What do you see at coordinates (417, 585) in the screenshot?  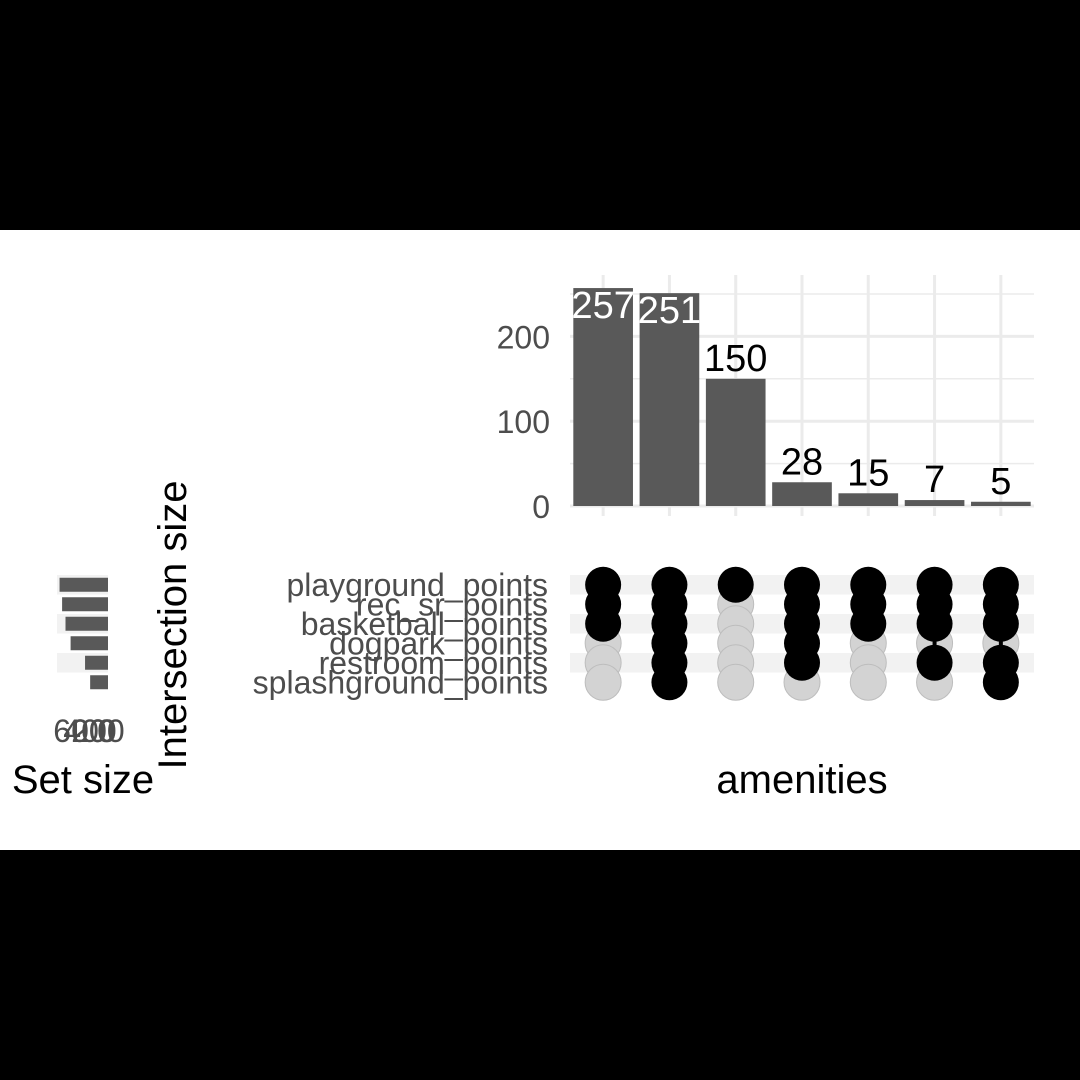 I see `set-label: playground_points` at bounding box center [417, 585].